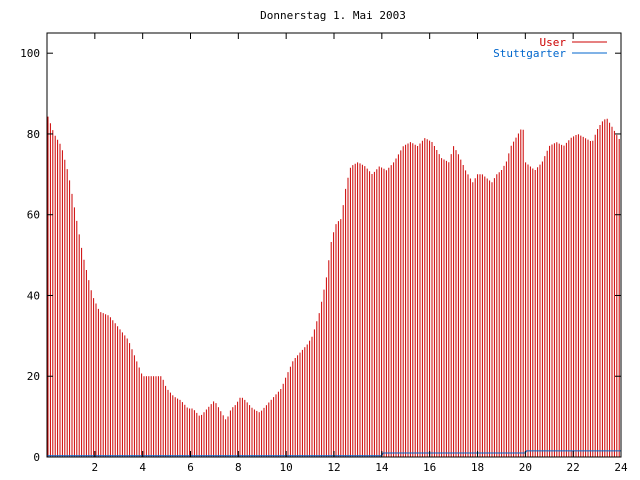  Describe the element at coordinates (33, 134) in the screenshot. I see `y-tick-label: 80` at that location.